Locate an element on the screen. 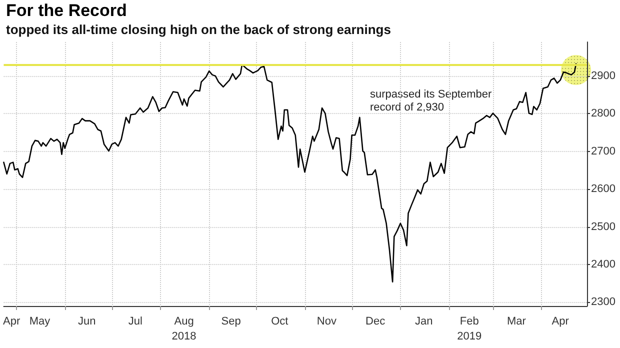 Image resolution: width=620 pixels, height=348 pixels. y-tick-label: 2600 is located at coordinates (603, 189).